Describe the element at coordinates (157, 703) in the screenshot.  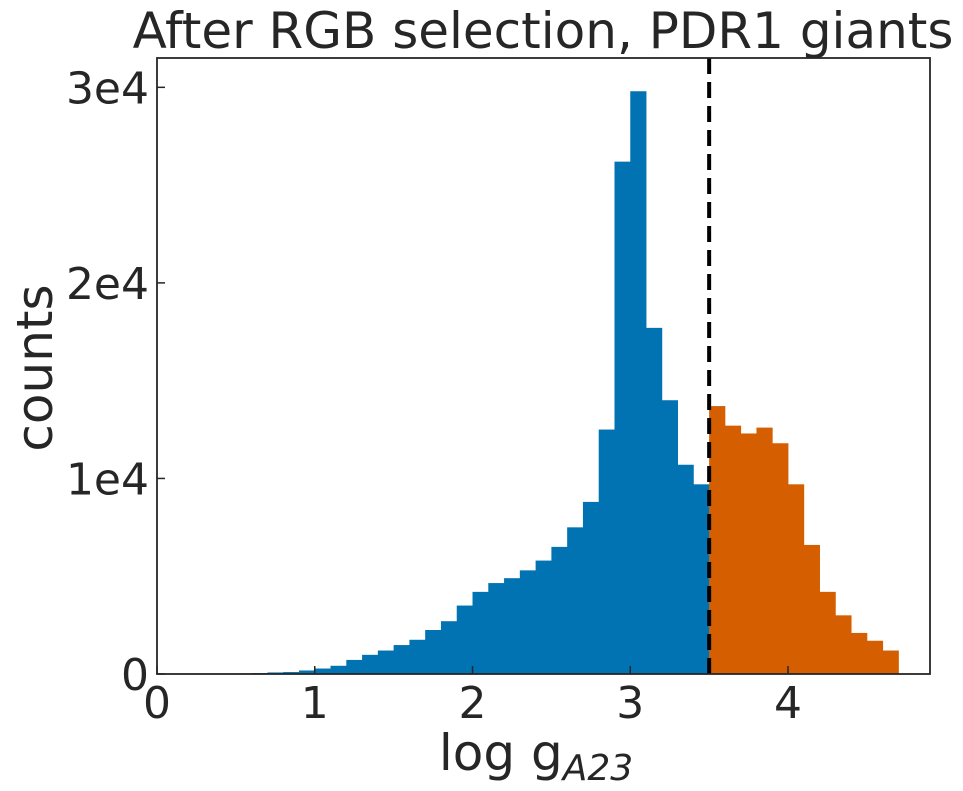
I see `x-tick-label: 0` at that location.